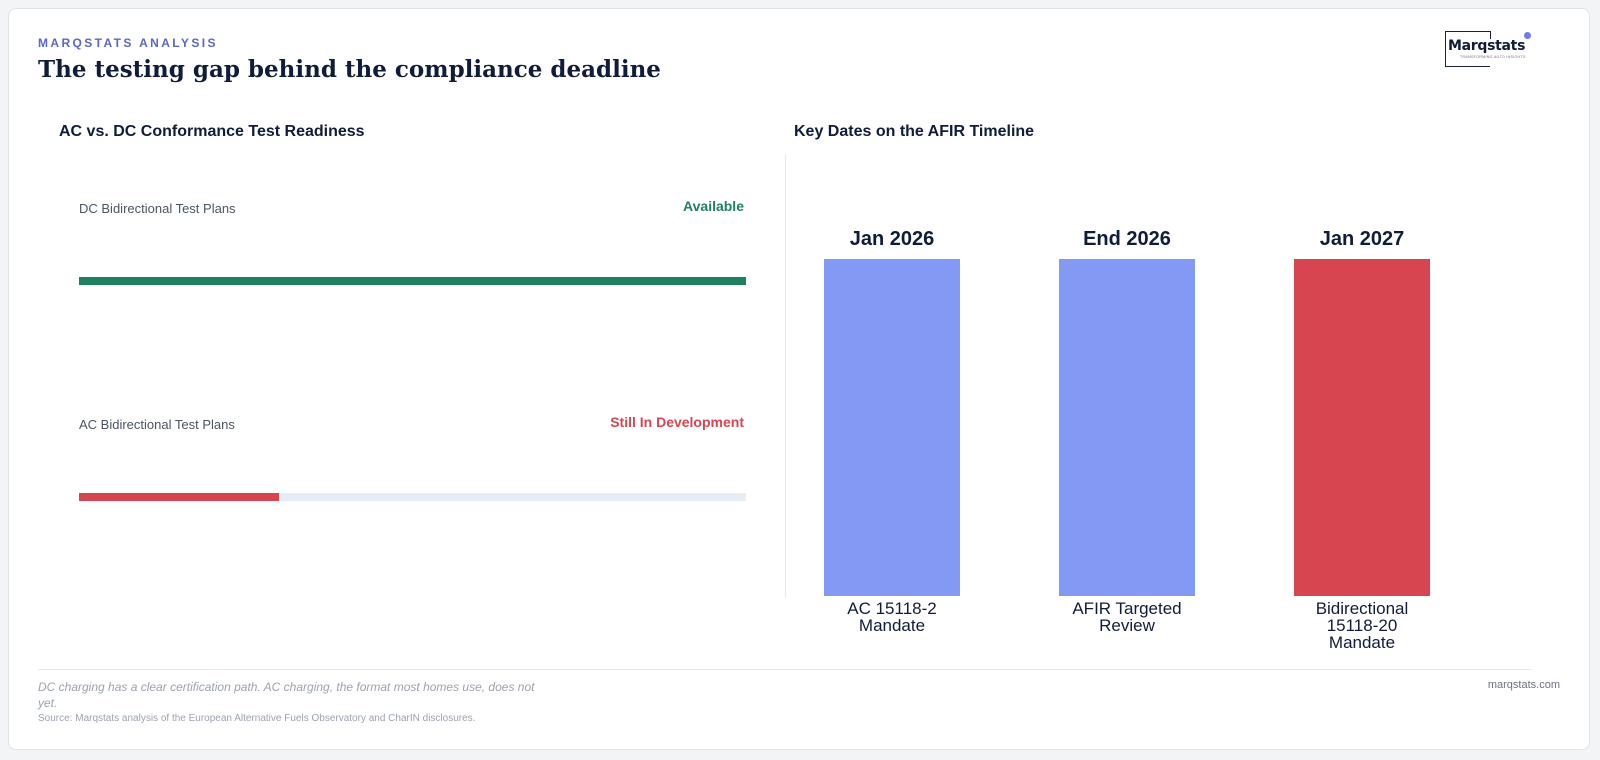 The image size is (1600, 760). Describe the element at coordinates (179, 497) in the screenshot. I see `ac-bar-fill` at that location.